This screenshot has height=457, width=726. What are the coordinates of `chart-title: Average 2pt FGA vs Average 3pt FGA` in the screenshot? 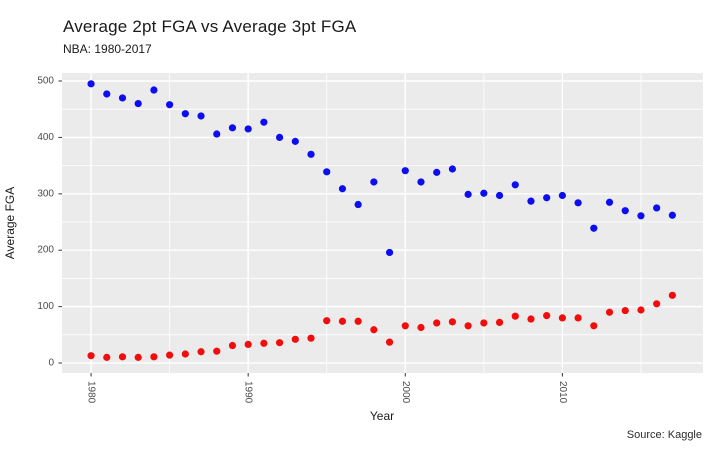 It's located at (210, 26).